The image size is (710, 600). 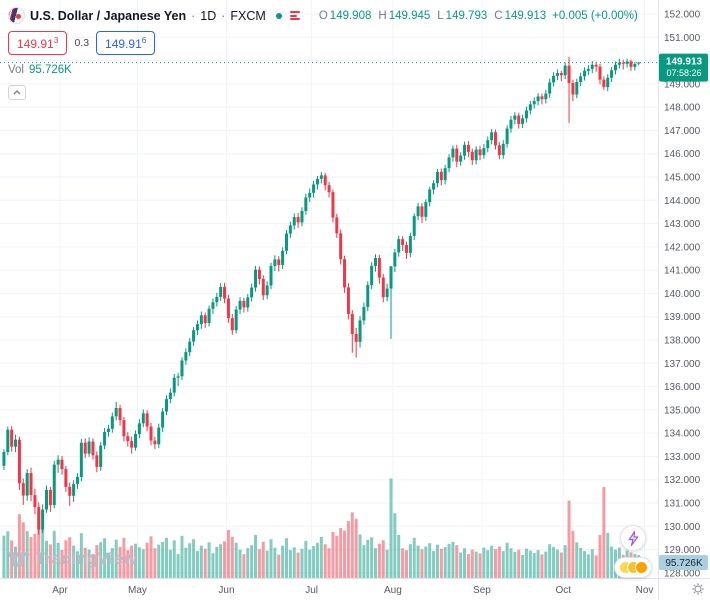 I want to click on sell-button: 149.913, so click(x=38, y=43).